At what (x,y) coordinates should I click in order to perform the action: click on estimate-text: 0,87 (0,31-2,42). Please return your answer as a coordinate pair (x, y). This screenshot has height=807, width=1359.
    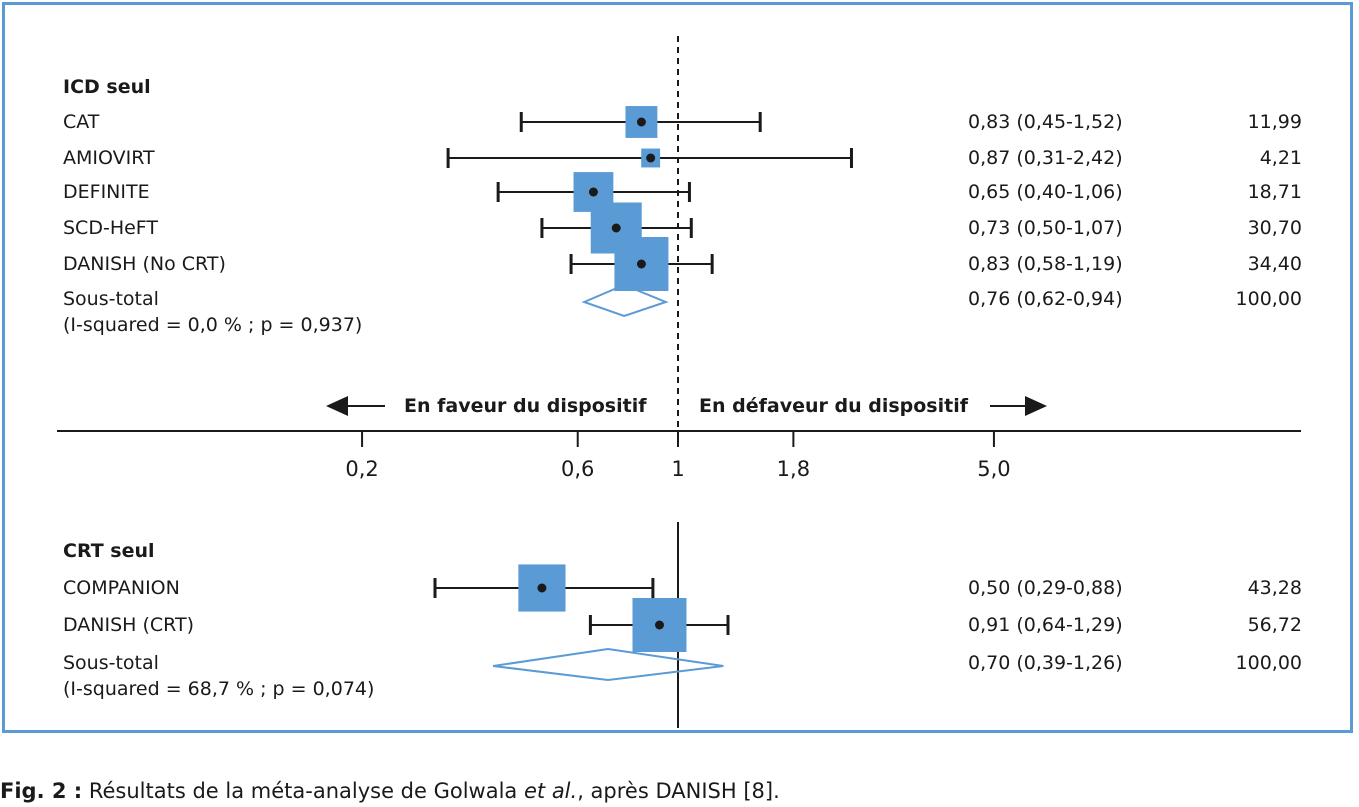
    Looking at the image, I should click on (1045, 158).